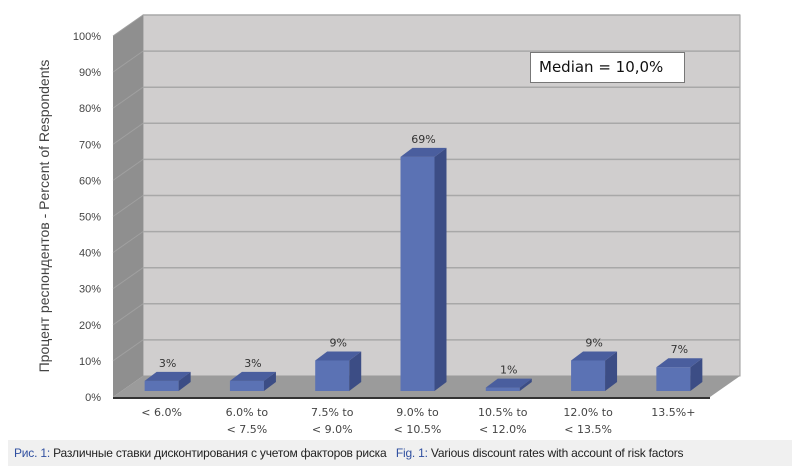 This screenshot has height=470, width=800. Describe the element at coordinates (673, 412) in the screenshot. I see `x-tick-label: 13.5%+` at that location.